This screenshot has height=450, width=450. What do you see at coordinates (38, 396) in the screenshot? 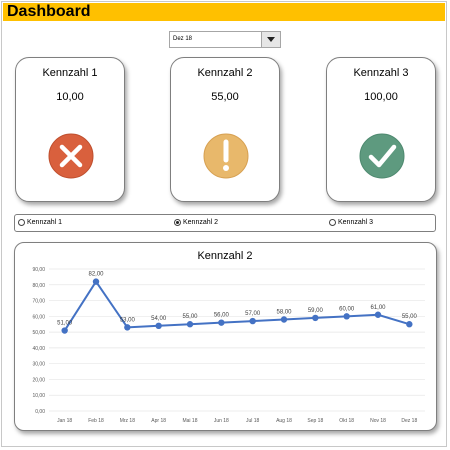
I see `y-tick-label: 10,00` at bounding box center [38, 396].